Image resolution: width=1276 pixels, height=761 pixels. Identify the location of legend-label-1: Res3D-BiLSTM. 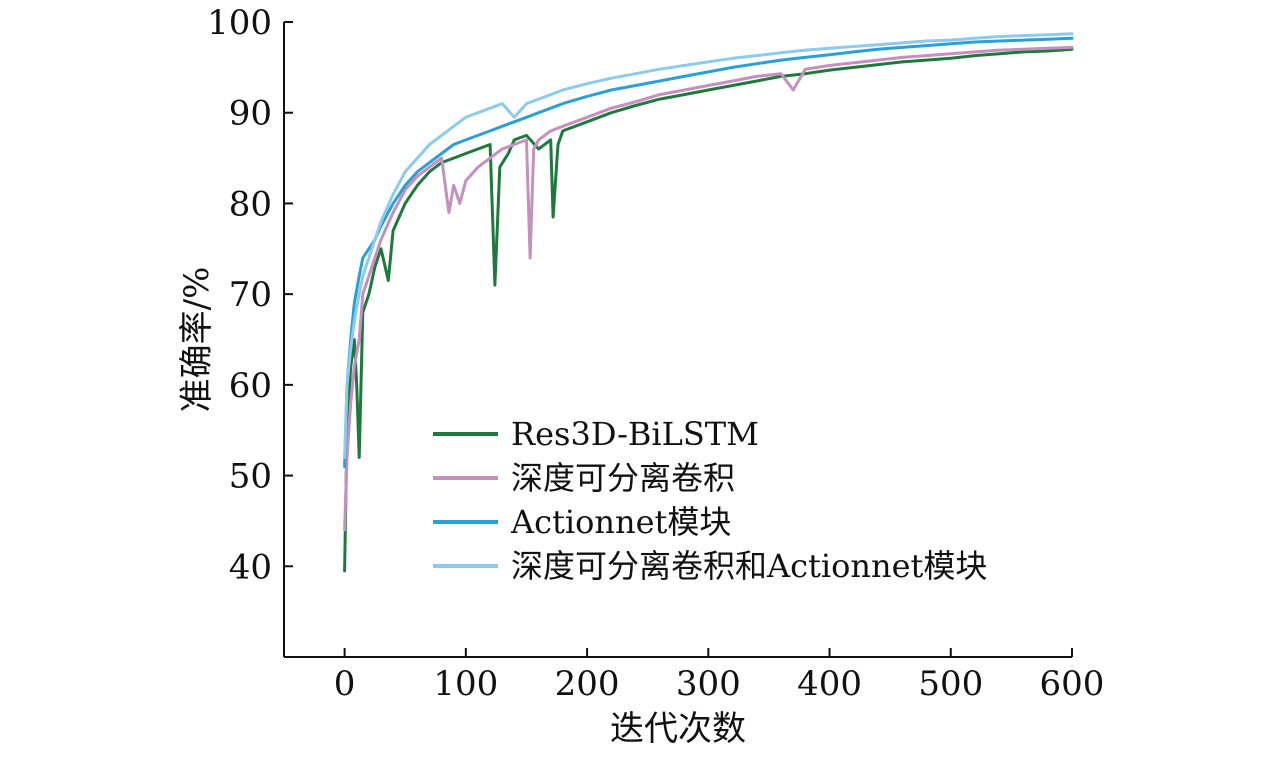
(635, 434).